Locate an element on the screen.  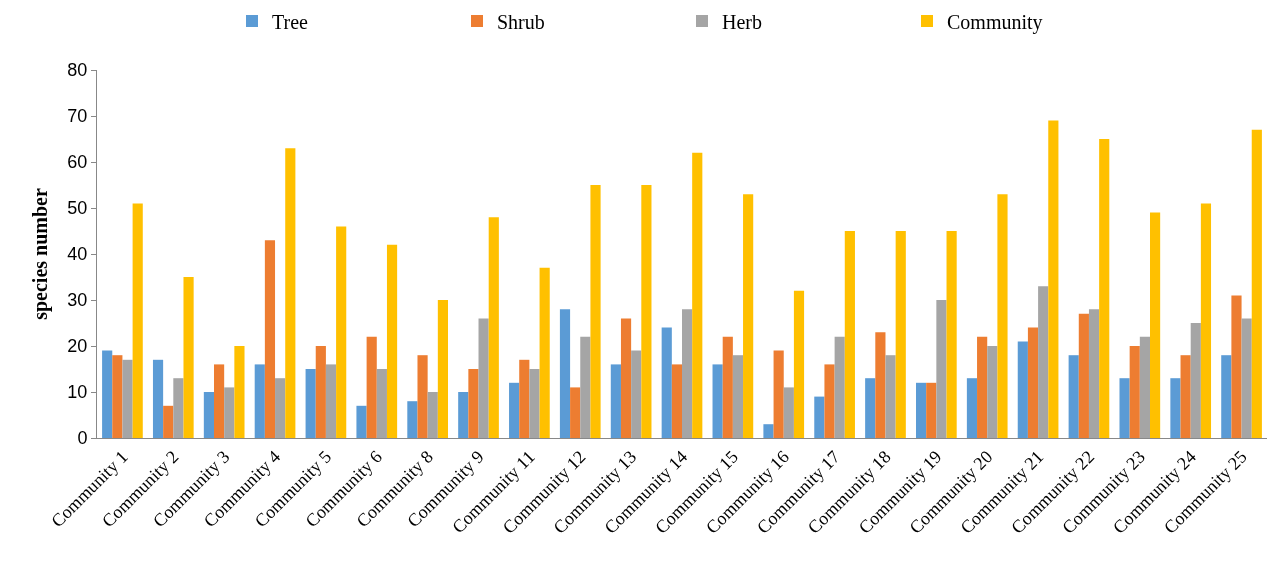
y-axis-title: species number is located at coordinates (40, 254).